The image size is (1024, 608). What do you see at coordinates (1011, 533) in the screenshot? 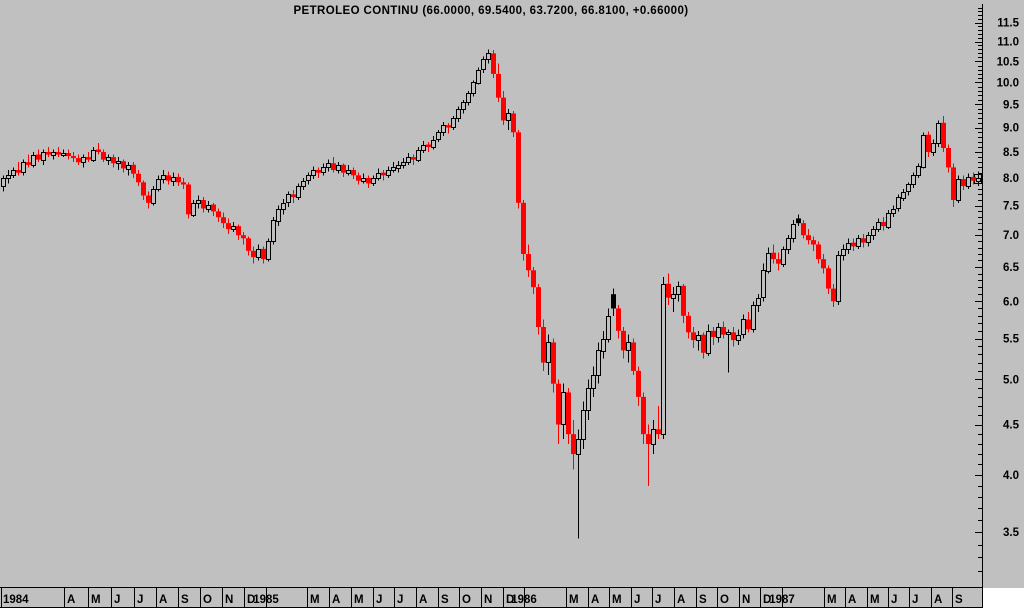
I see `price-axis-label: 3.5` at bounding box center [1011, 533].